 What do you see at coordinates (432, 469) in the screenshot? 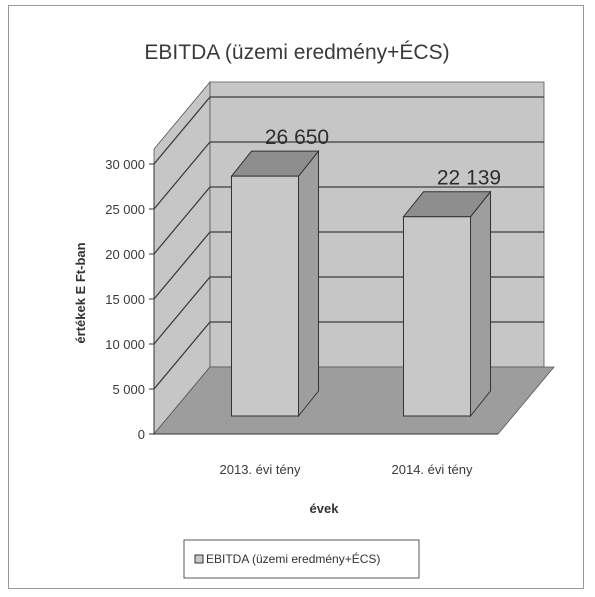
I see `x-tick-label: 2014. évi tény` at bounding box center [432, 469].